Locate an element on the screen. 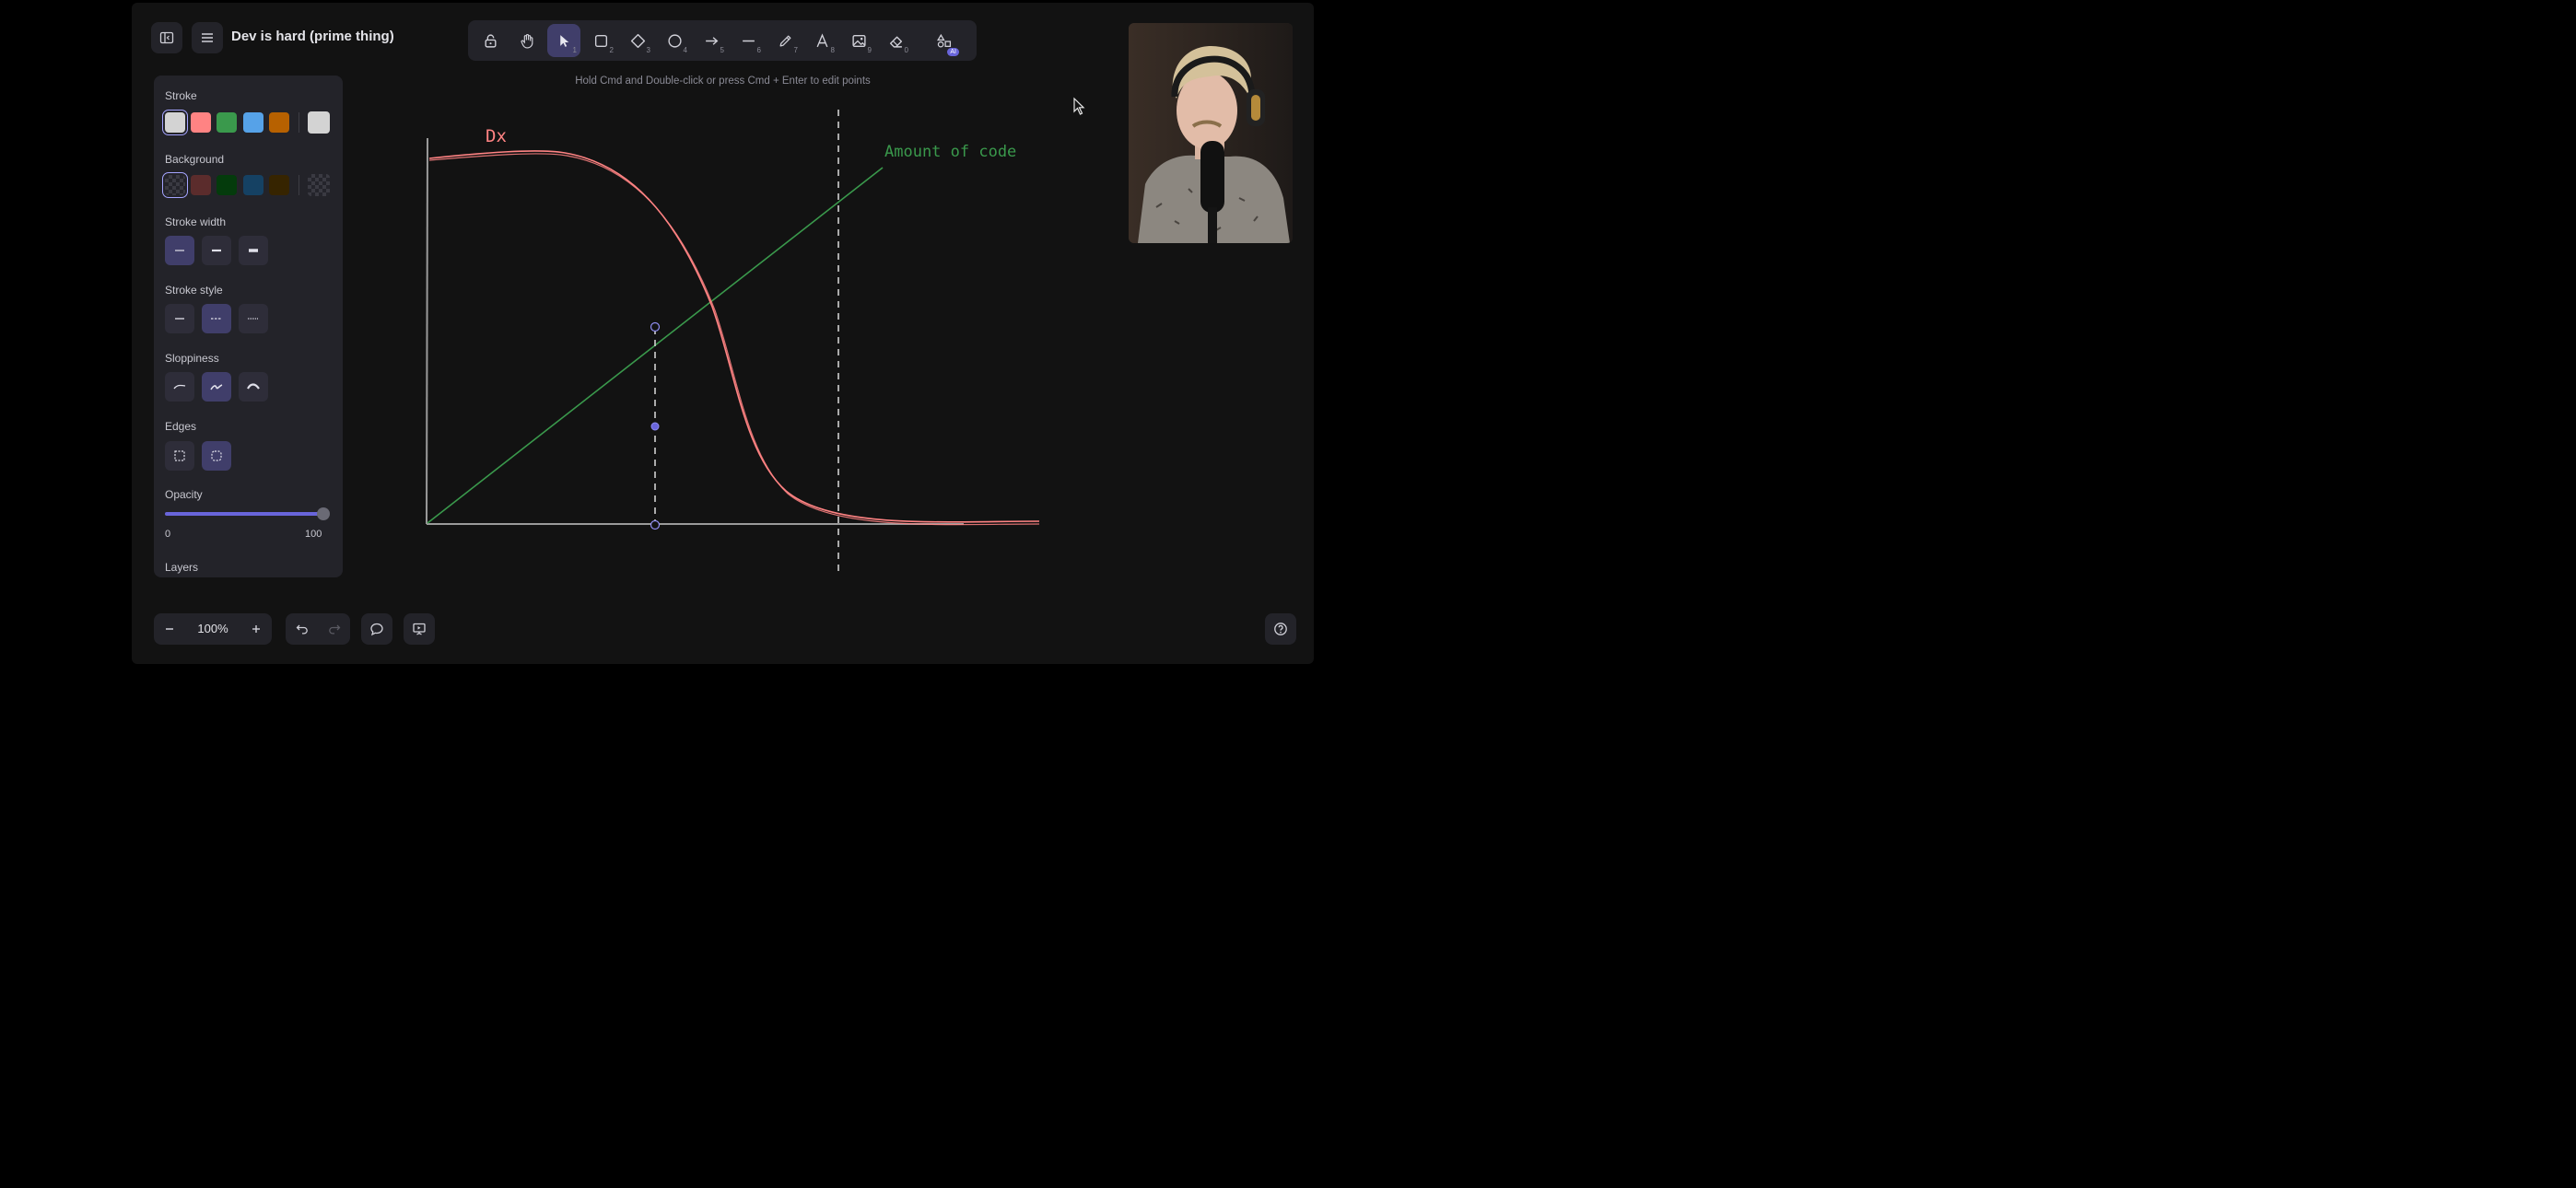 This screenshot has height=1188, width=2576. sloppiness-artist is located at coordinates (216, 387).